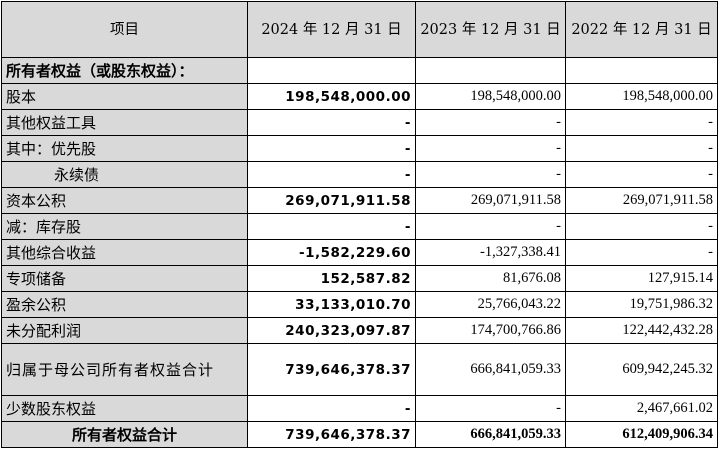 The image size is (719, 465). Describe the element at coordinates (331, 252) in the screenshot. I see `value-2024: -1,582,229.60` at that location.